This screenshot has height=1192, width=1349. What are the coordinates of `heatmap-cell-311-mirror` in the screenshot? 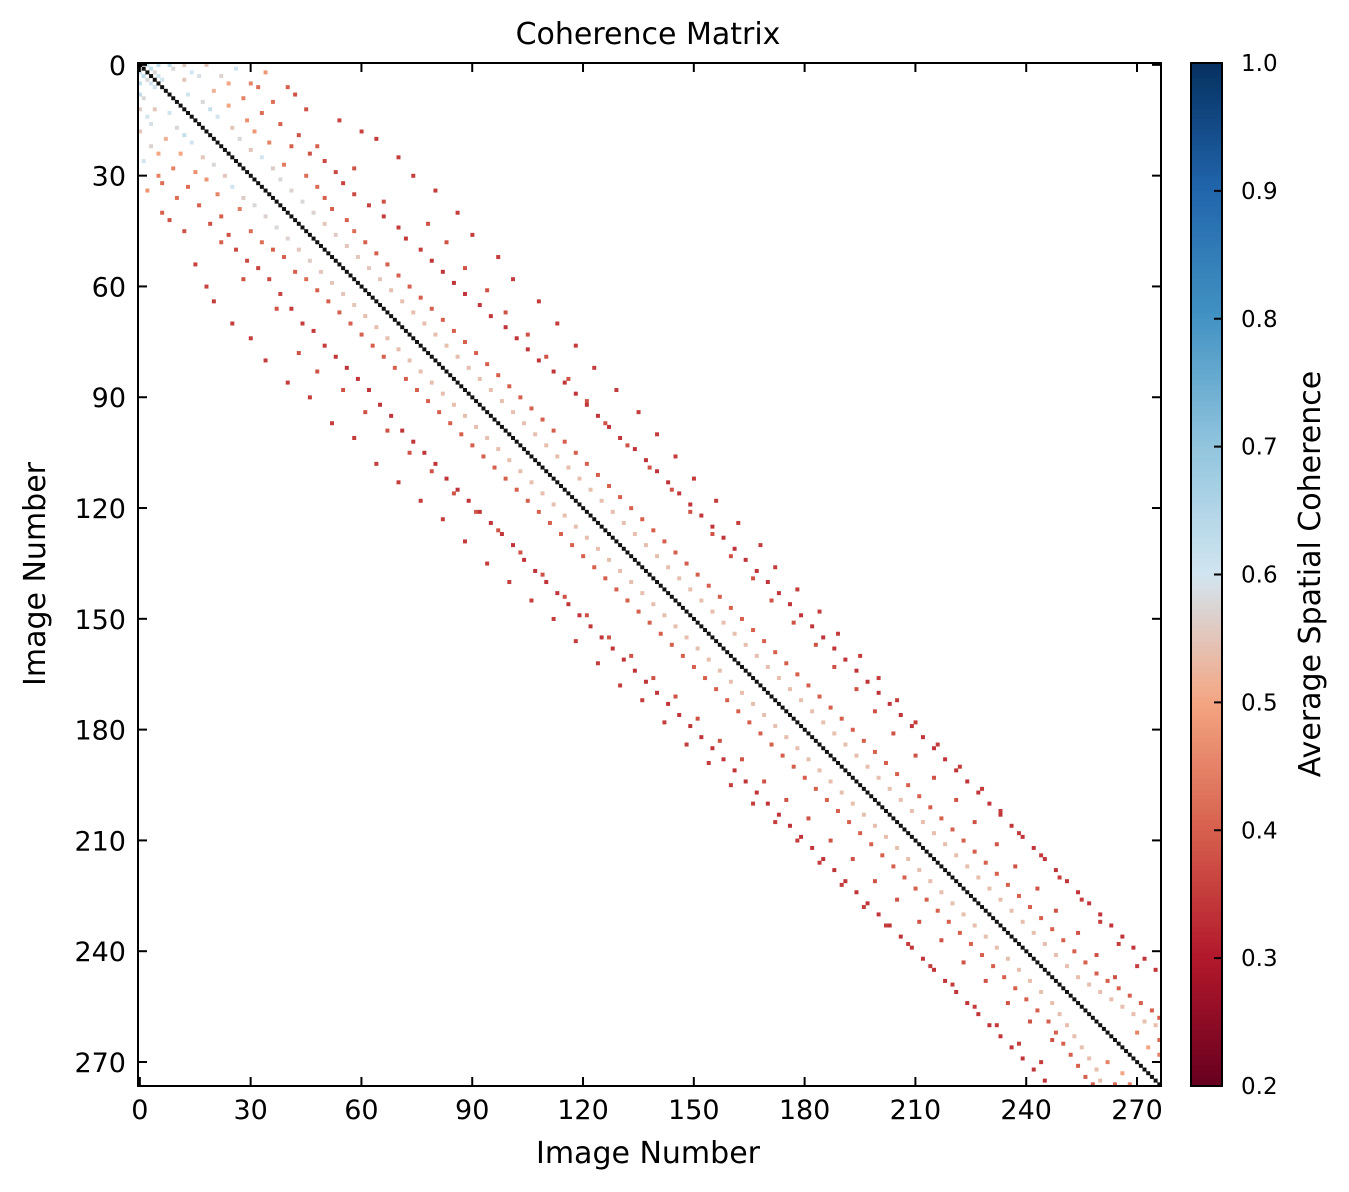 It's located at (520, 552).